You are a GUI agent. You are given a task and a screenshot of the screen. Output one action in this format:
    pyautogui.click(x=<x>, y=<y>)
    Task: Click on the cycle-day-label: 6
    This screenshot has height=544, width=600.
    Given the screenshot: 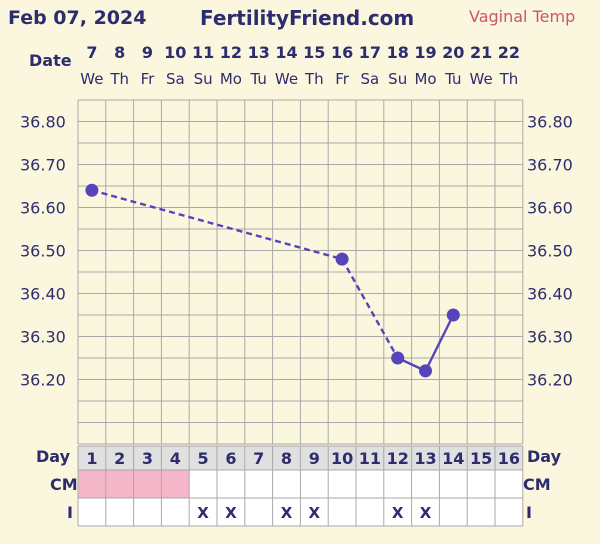 What is the action you would take?
    pyautogui.click(x=230, y=458)
    